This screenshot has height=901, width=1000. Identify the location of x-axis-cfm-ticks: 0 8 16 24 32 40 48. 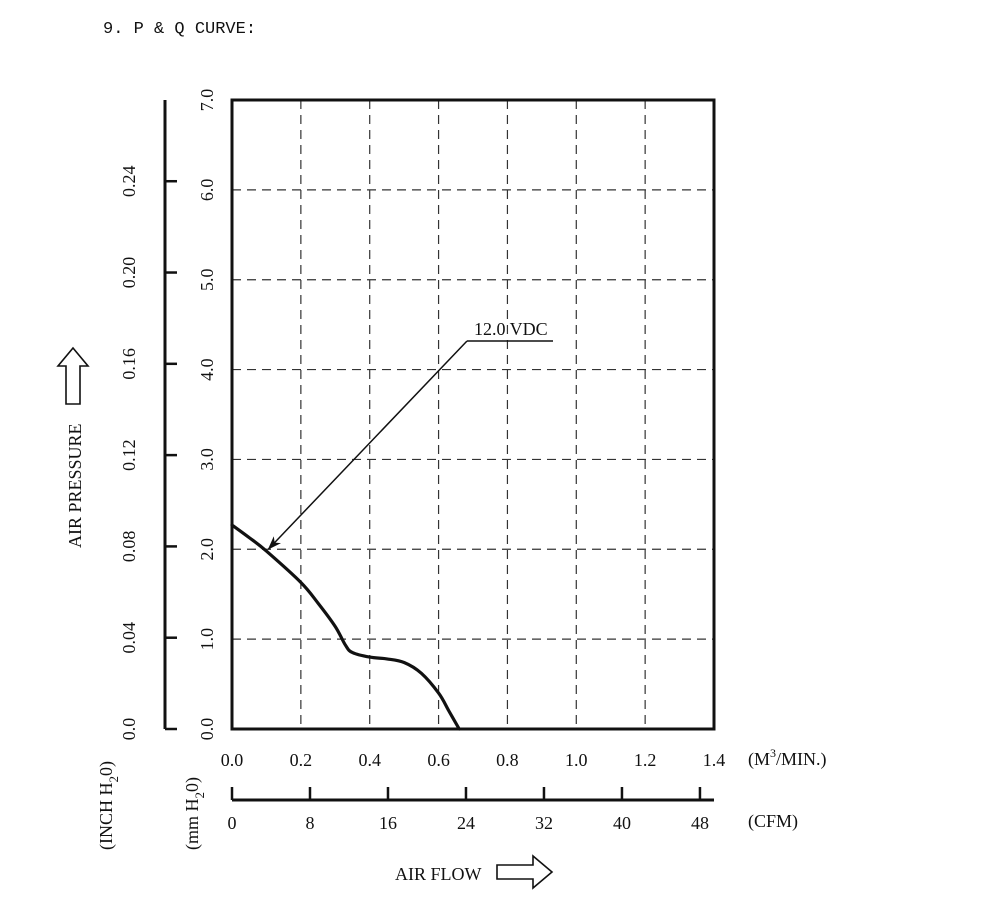
(468, 810).